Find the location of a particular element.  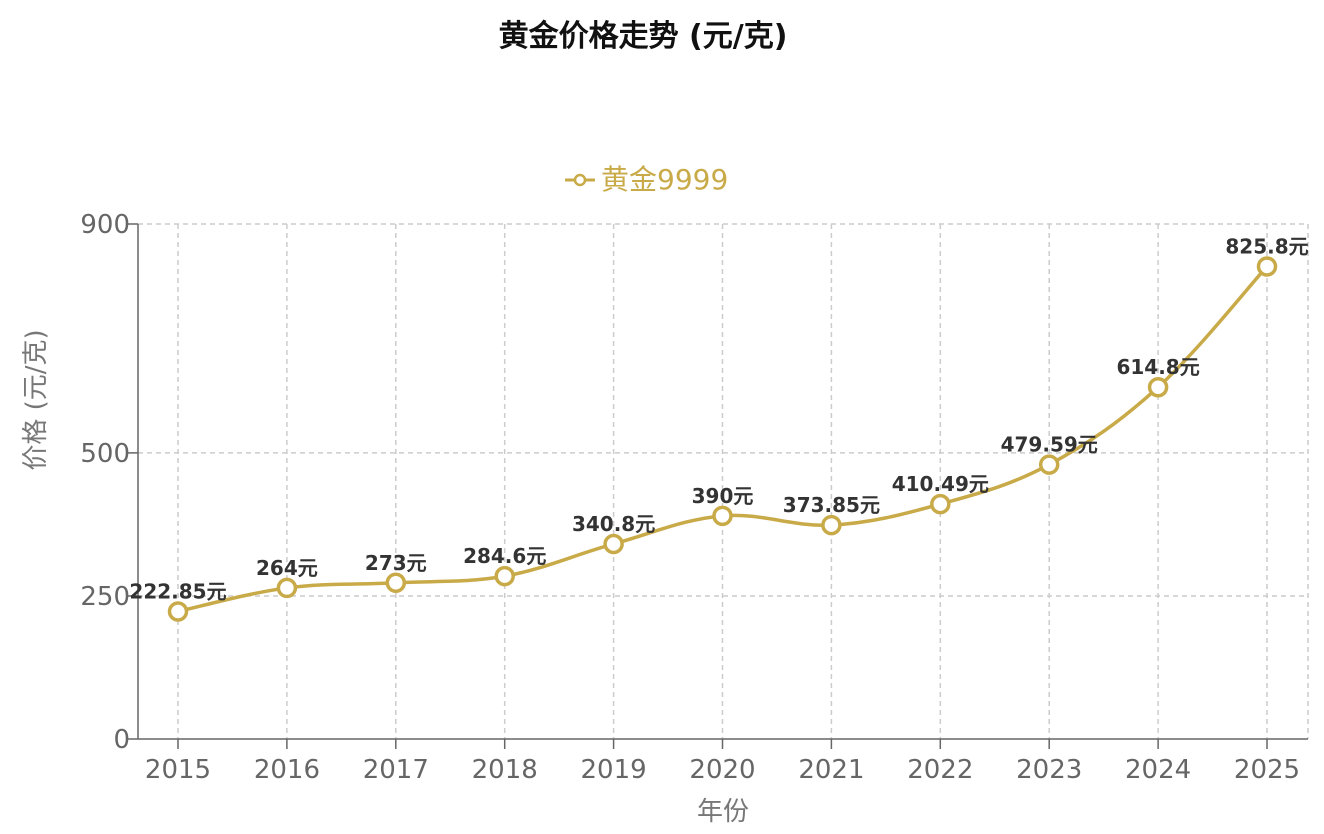

data-label: 825.8元 is located at coordinates (1266, 246).